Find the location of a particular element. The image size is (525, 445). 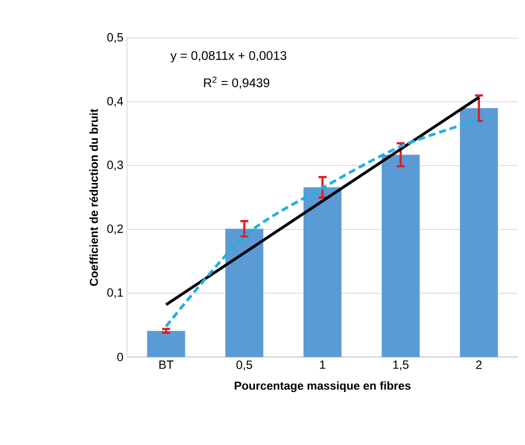

x-axis-title: Pourcentage massique en fibres is located at coordinates (322, 386).